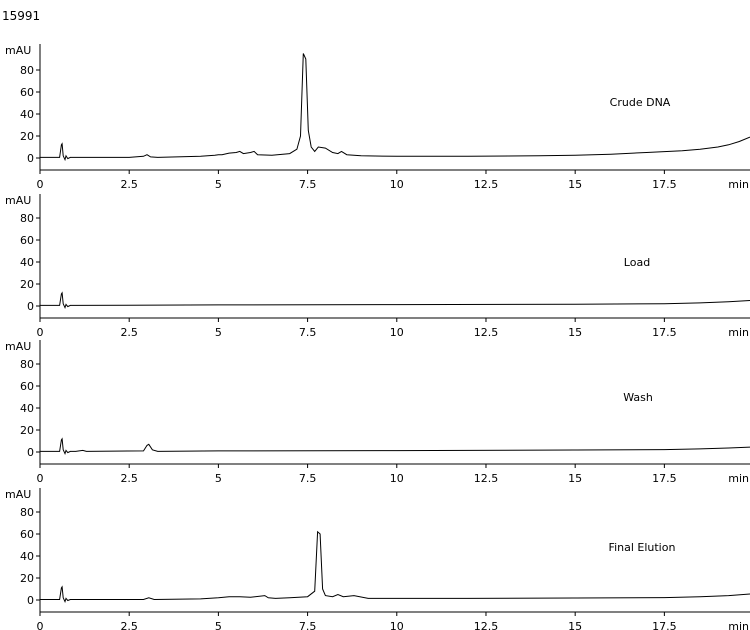  What do you see at coordinates (638, 397) in the screenshot?
I see `panel-title: Wash` at bounding box center [638, 397].